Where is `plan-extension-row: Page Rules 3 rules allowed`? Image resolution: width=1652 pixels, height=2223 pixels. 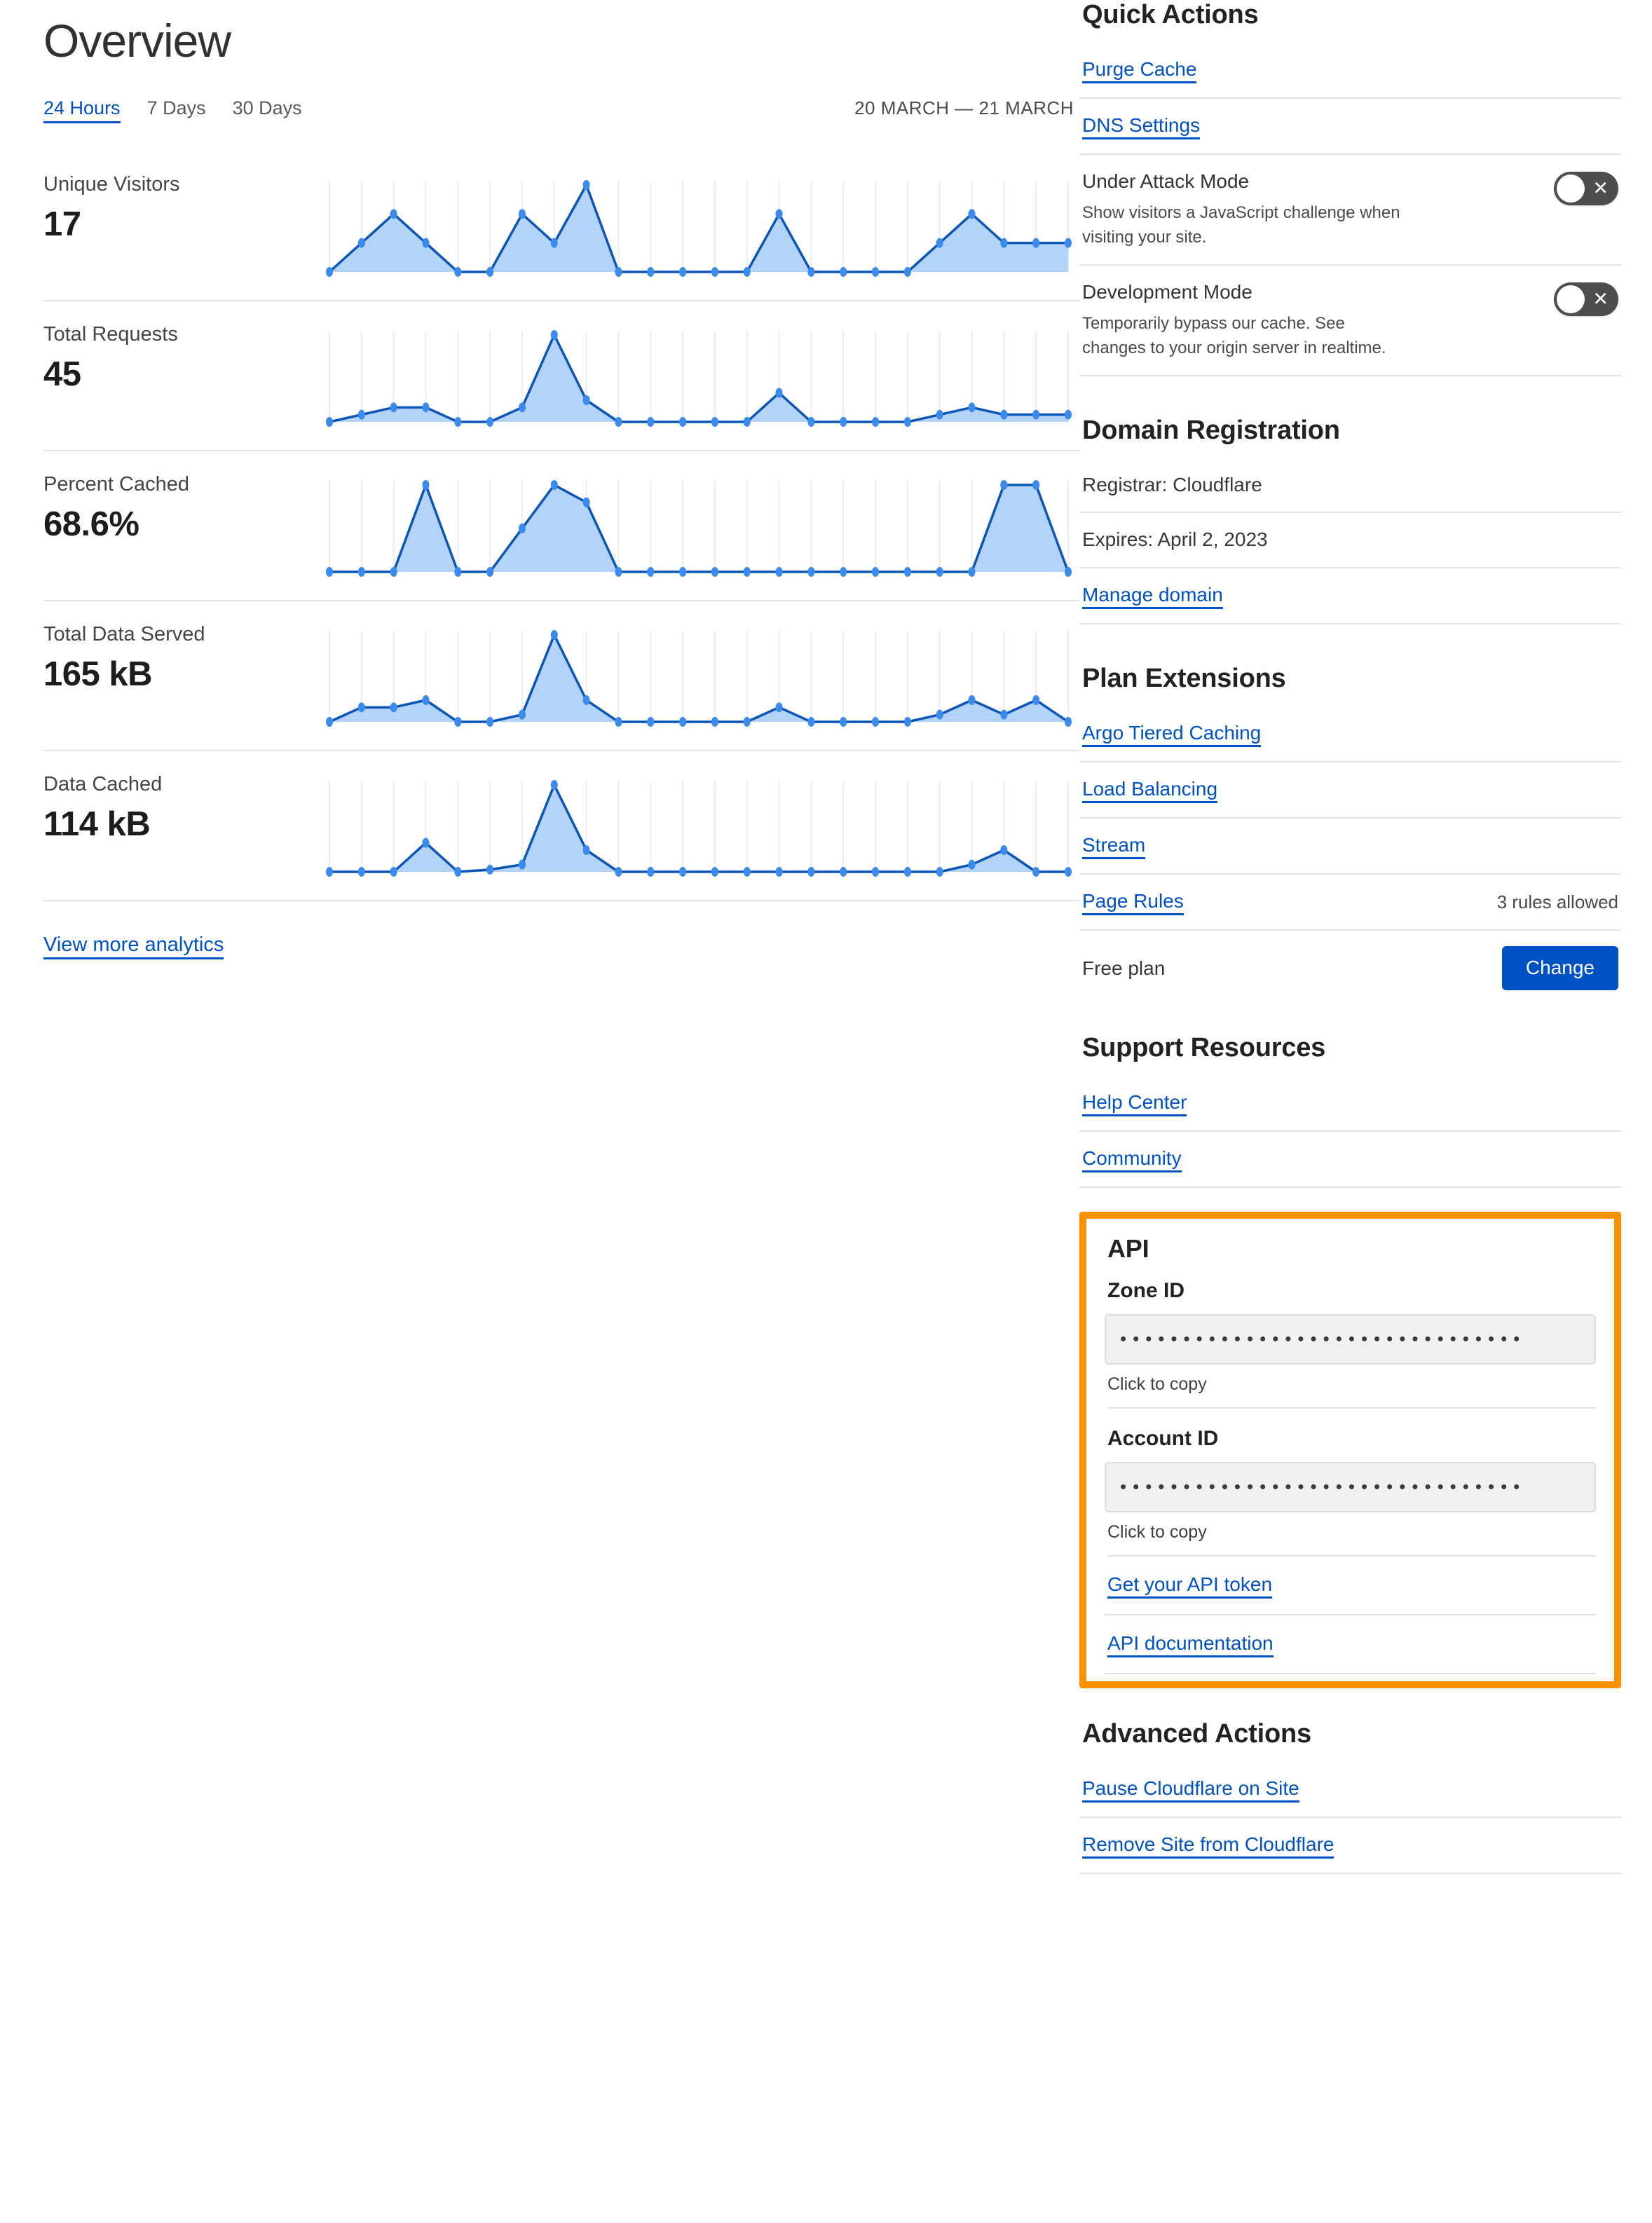 plan-extension-row: Page Rules 3 rules allowed is located at coordinates (1350, 903).